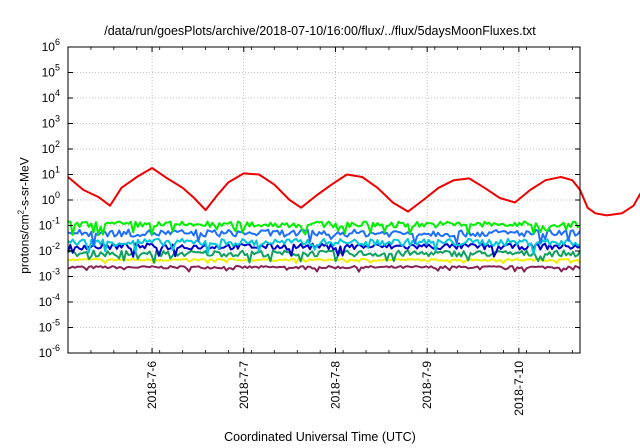  Describe the element at coordinates (49, 249) in the screenshot. I see `y-tick-label: 10⁻²` at that location.